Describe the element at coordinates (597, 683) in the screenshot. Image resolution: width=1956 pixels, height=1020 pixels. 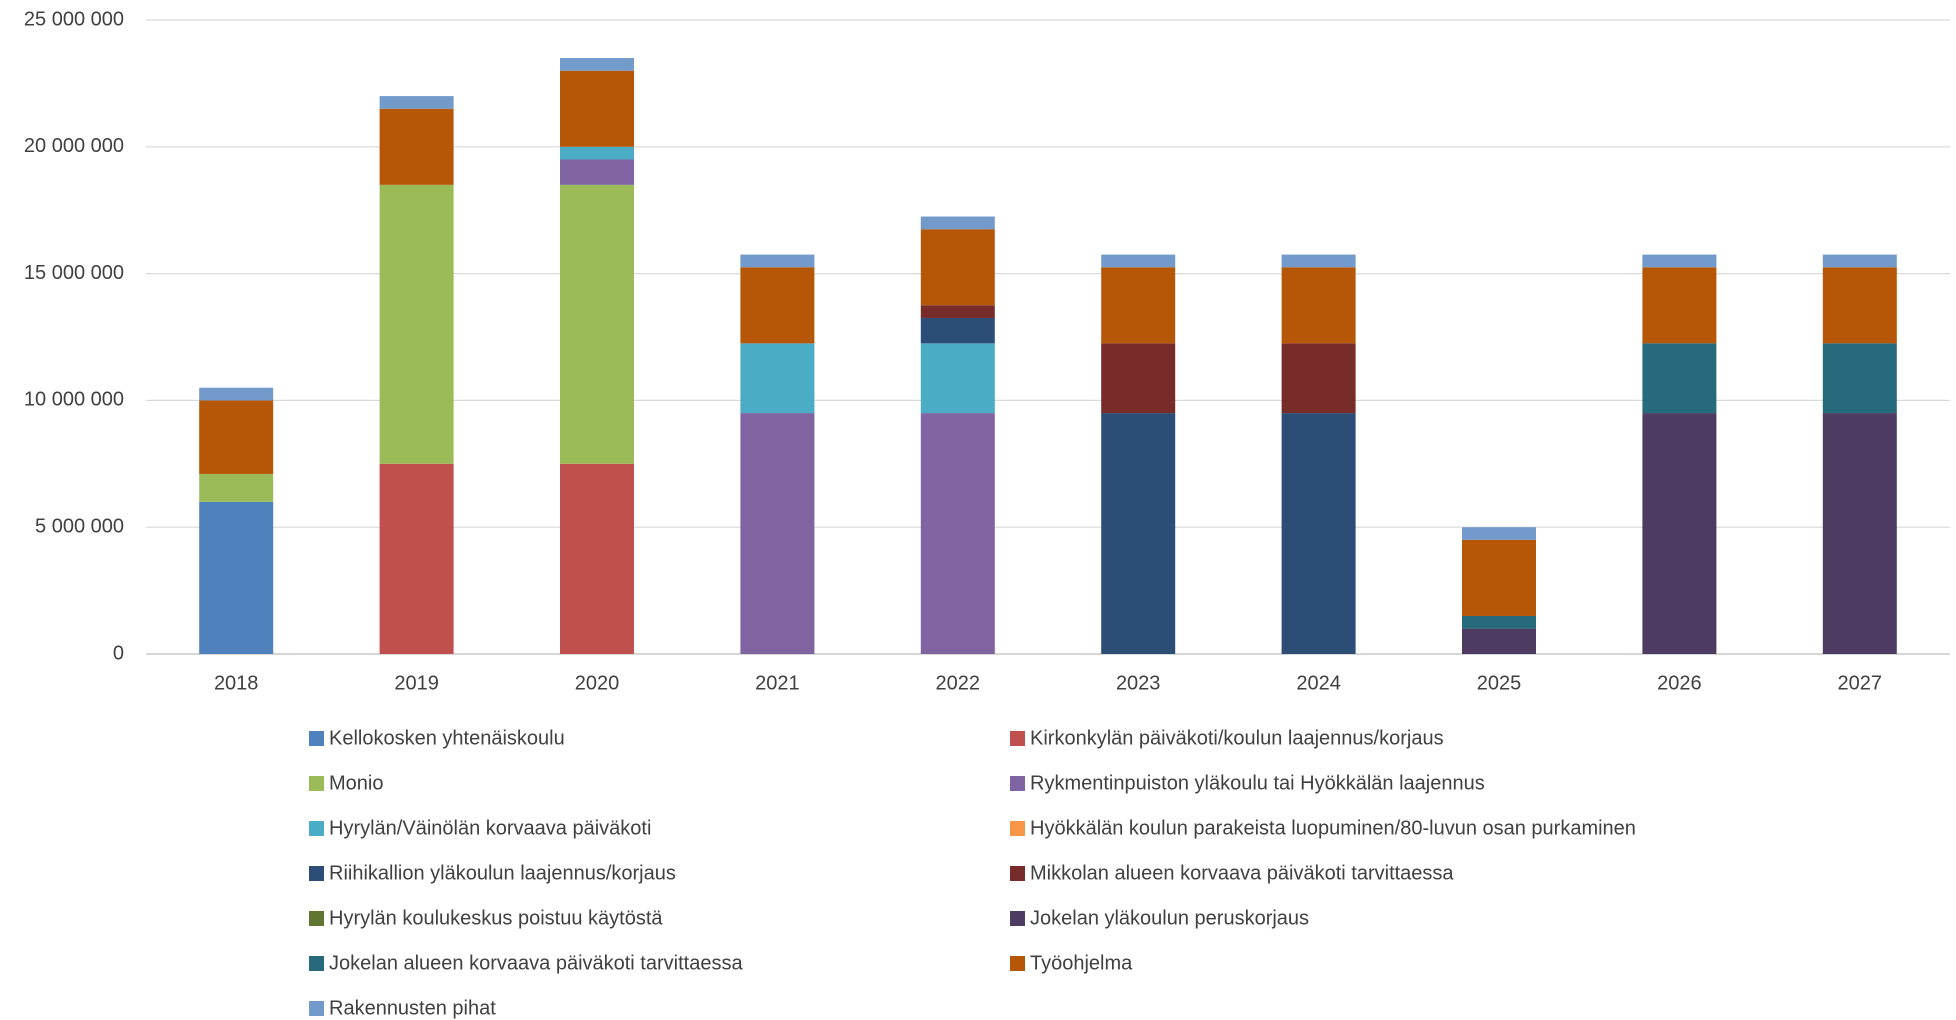
I see `x-tick-label: 2020` at that location.